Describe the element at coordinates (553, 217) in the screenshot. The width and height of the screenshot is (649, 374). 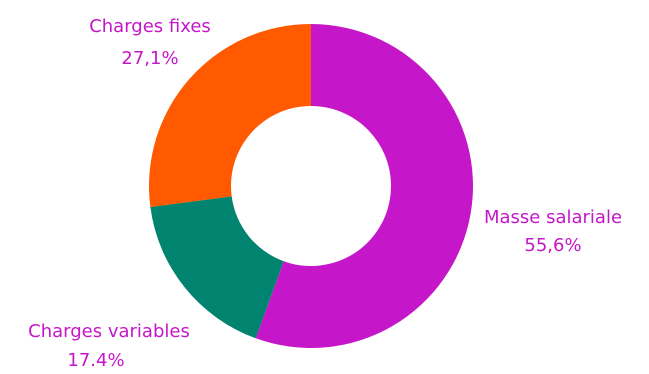
I see `label-masse-salariale-name: Masse salariale` at that location.